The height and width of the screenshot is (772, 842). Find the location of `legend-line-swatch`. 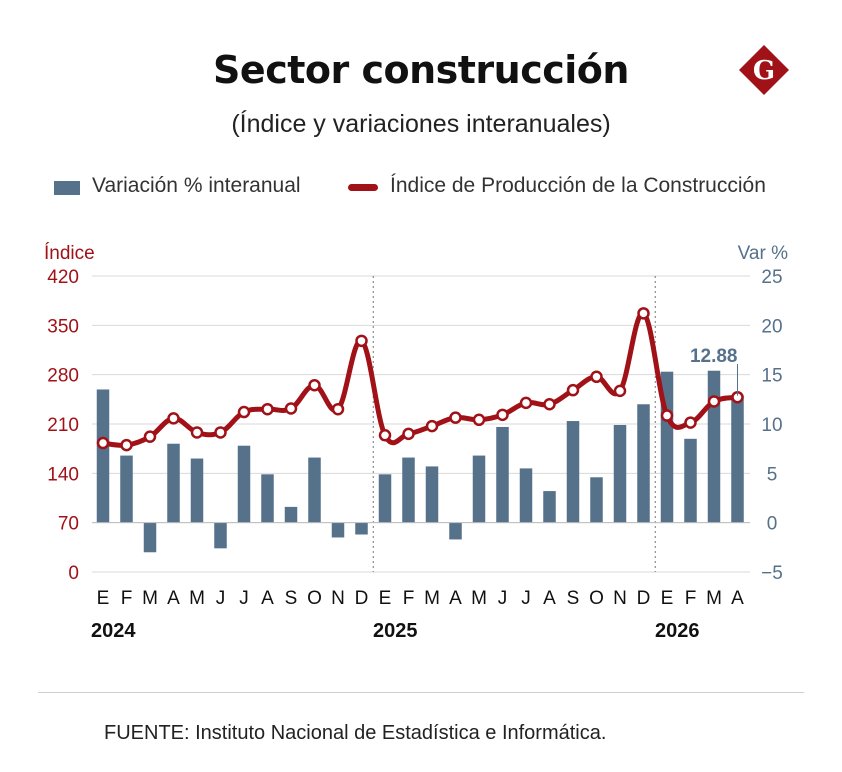

legend-line-swatch is located at coordinates (363, 187).